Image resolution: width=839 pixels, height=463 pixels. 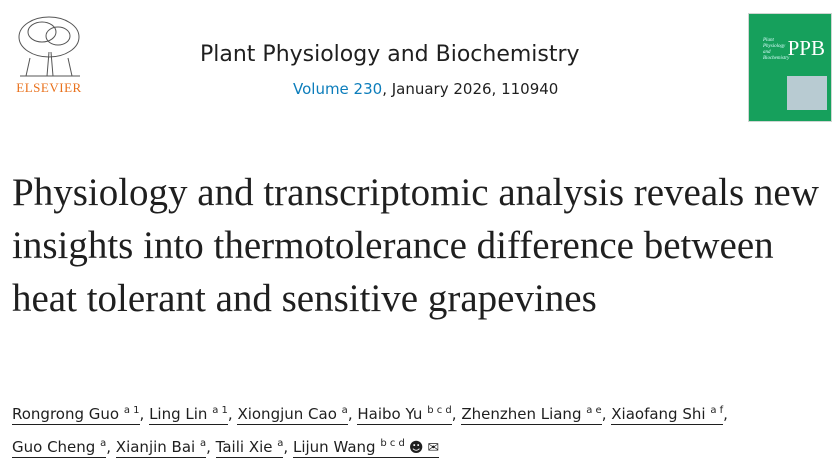 I want to click on author-link: Haibo Yu b c d, so click(x=404, y=415).